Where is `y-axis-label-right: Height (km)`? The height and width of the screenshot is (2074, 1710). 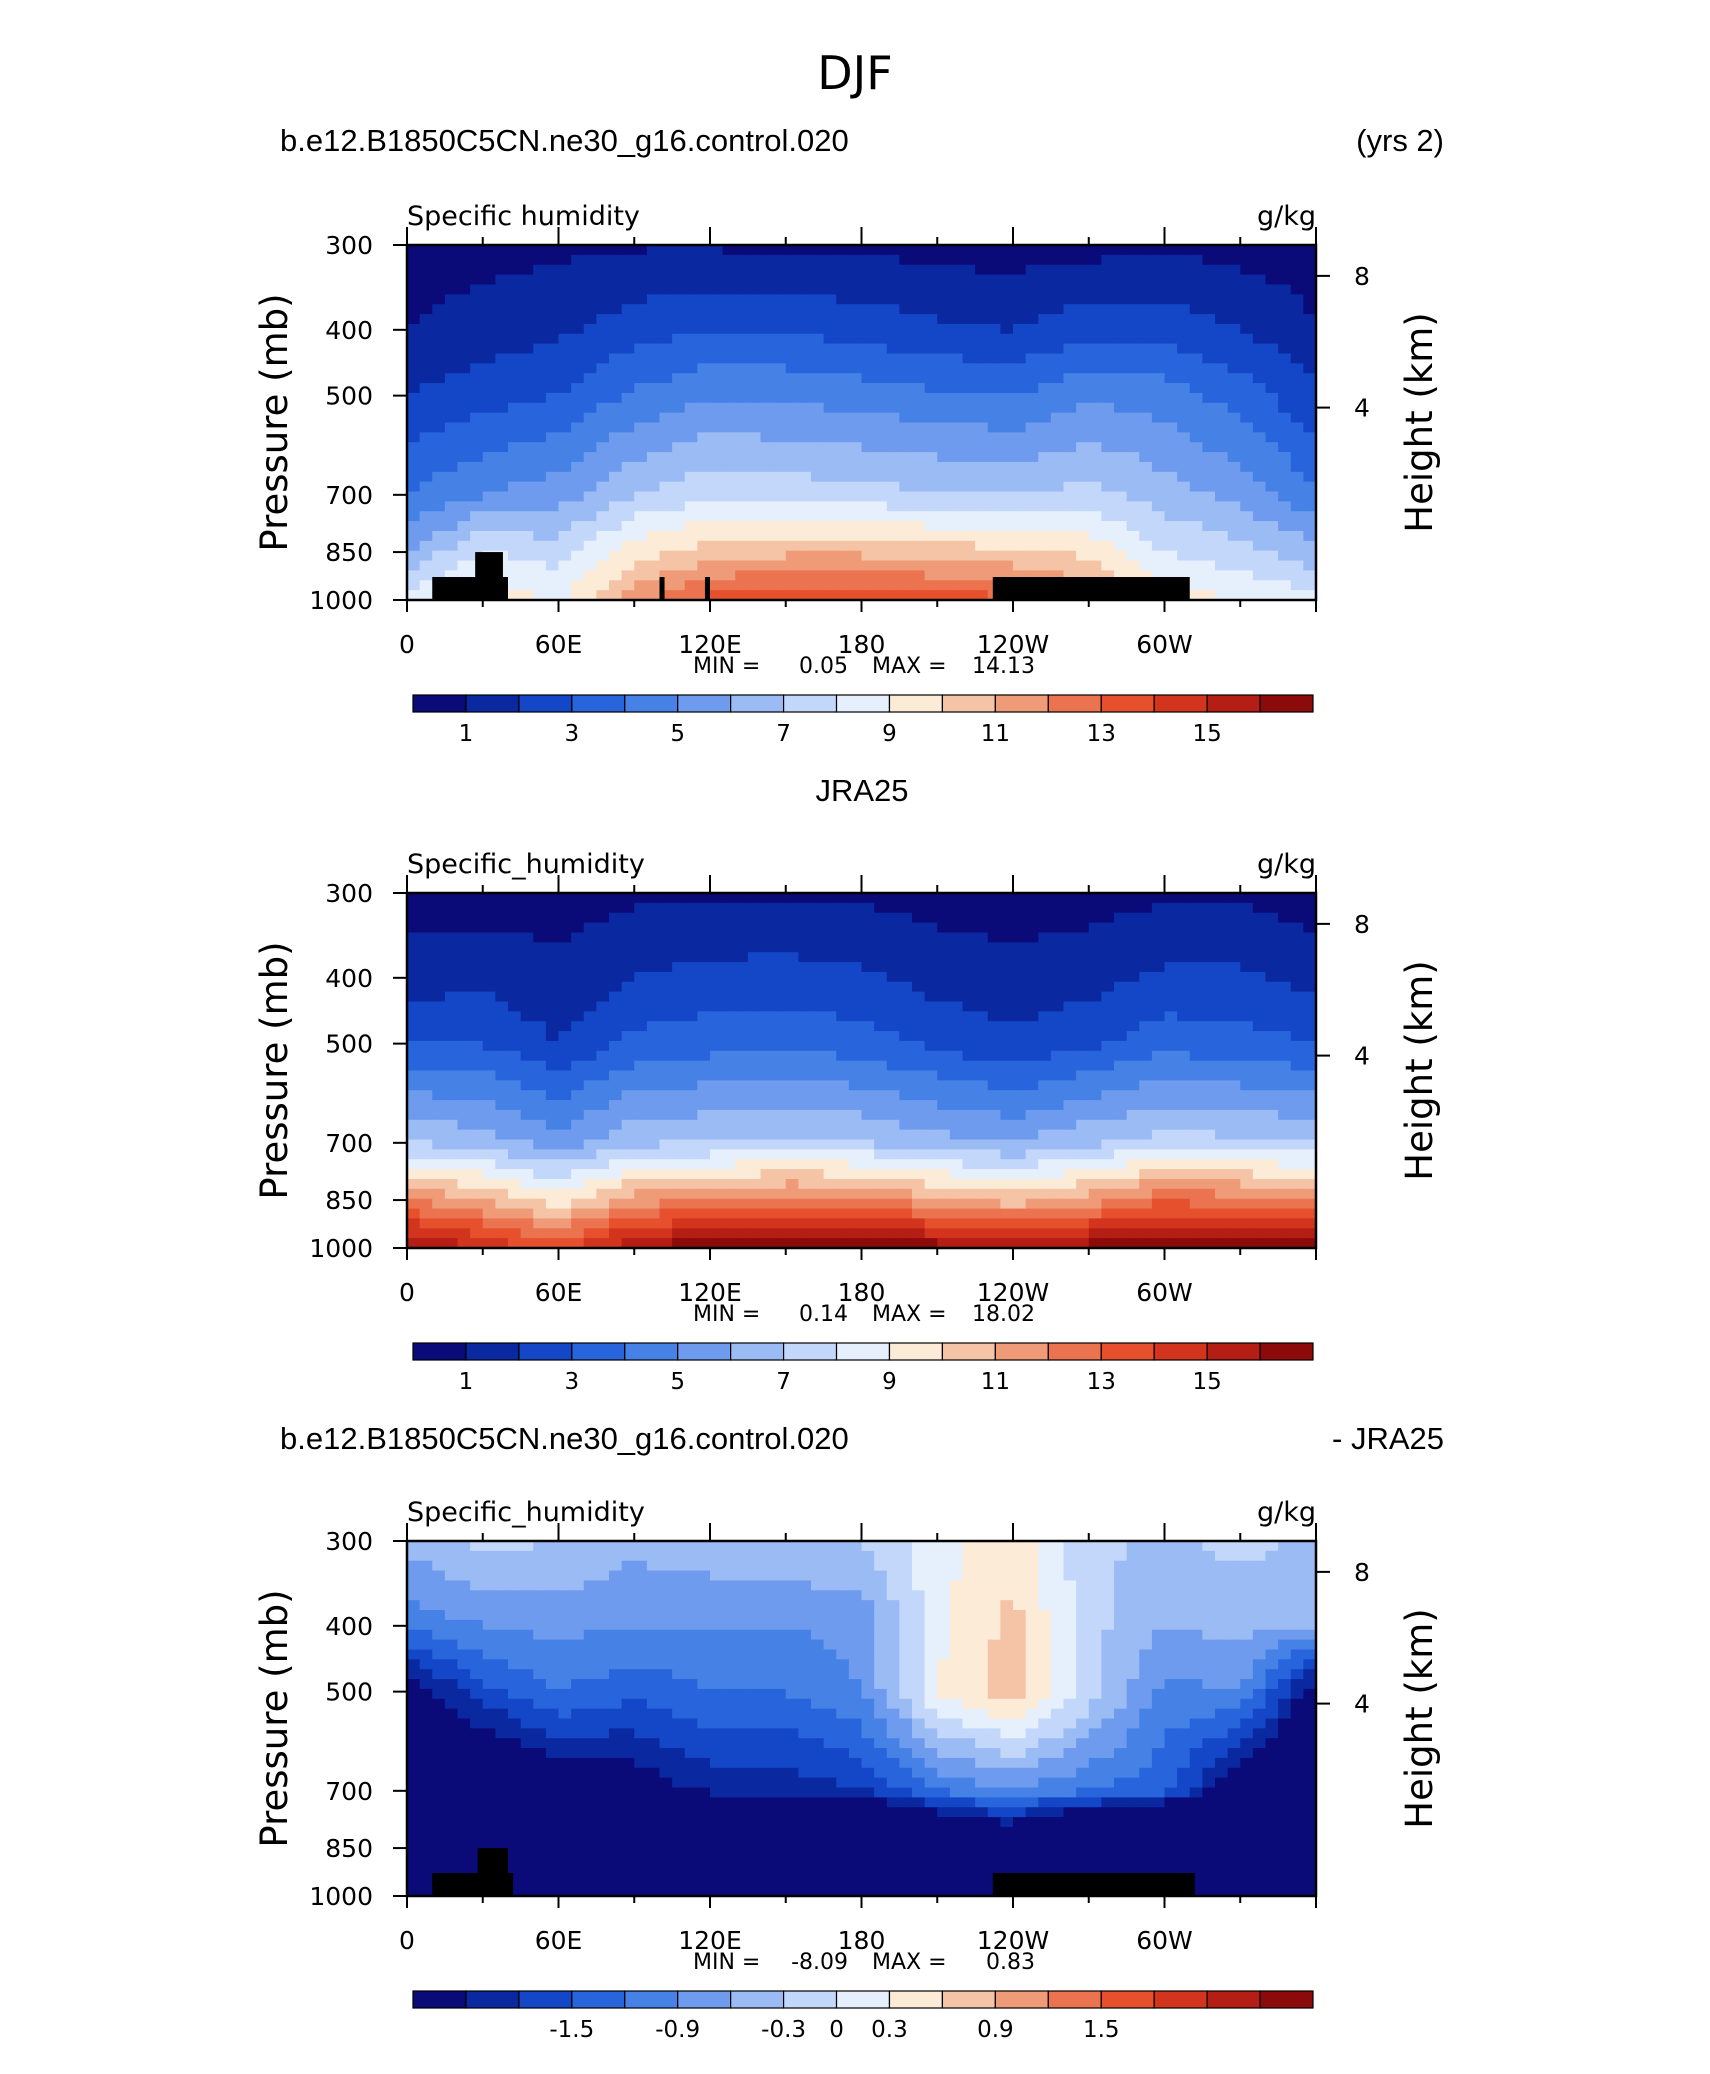
y-axis-label-right: Height (km) is located at coordinates (1419, 422).